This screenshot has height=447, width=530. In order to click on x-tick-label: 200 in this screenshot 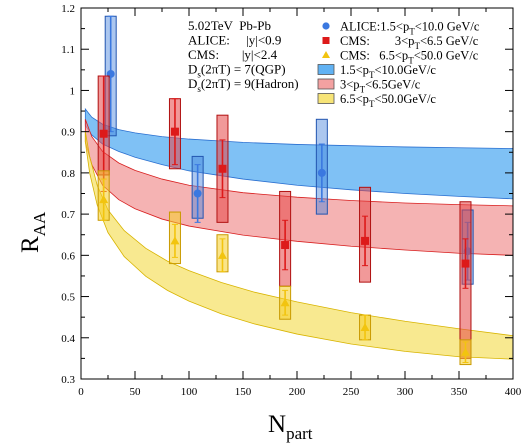, I will do `click(297, 392)`.